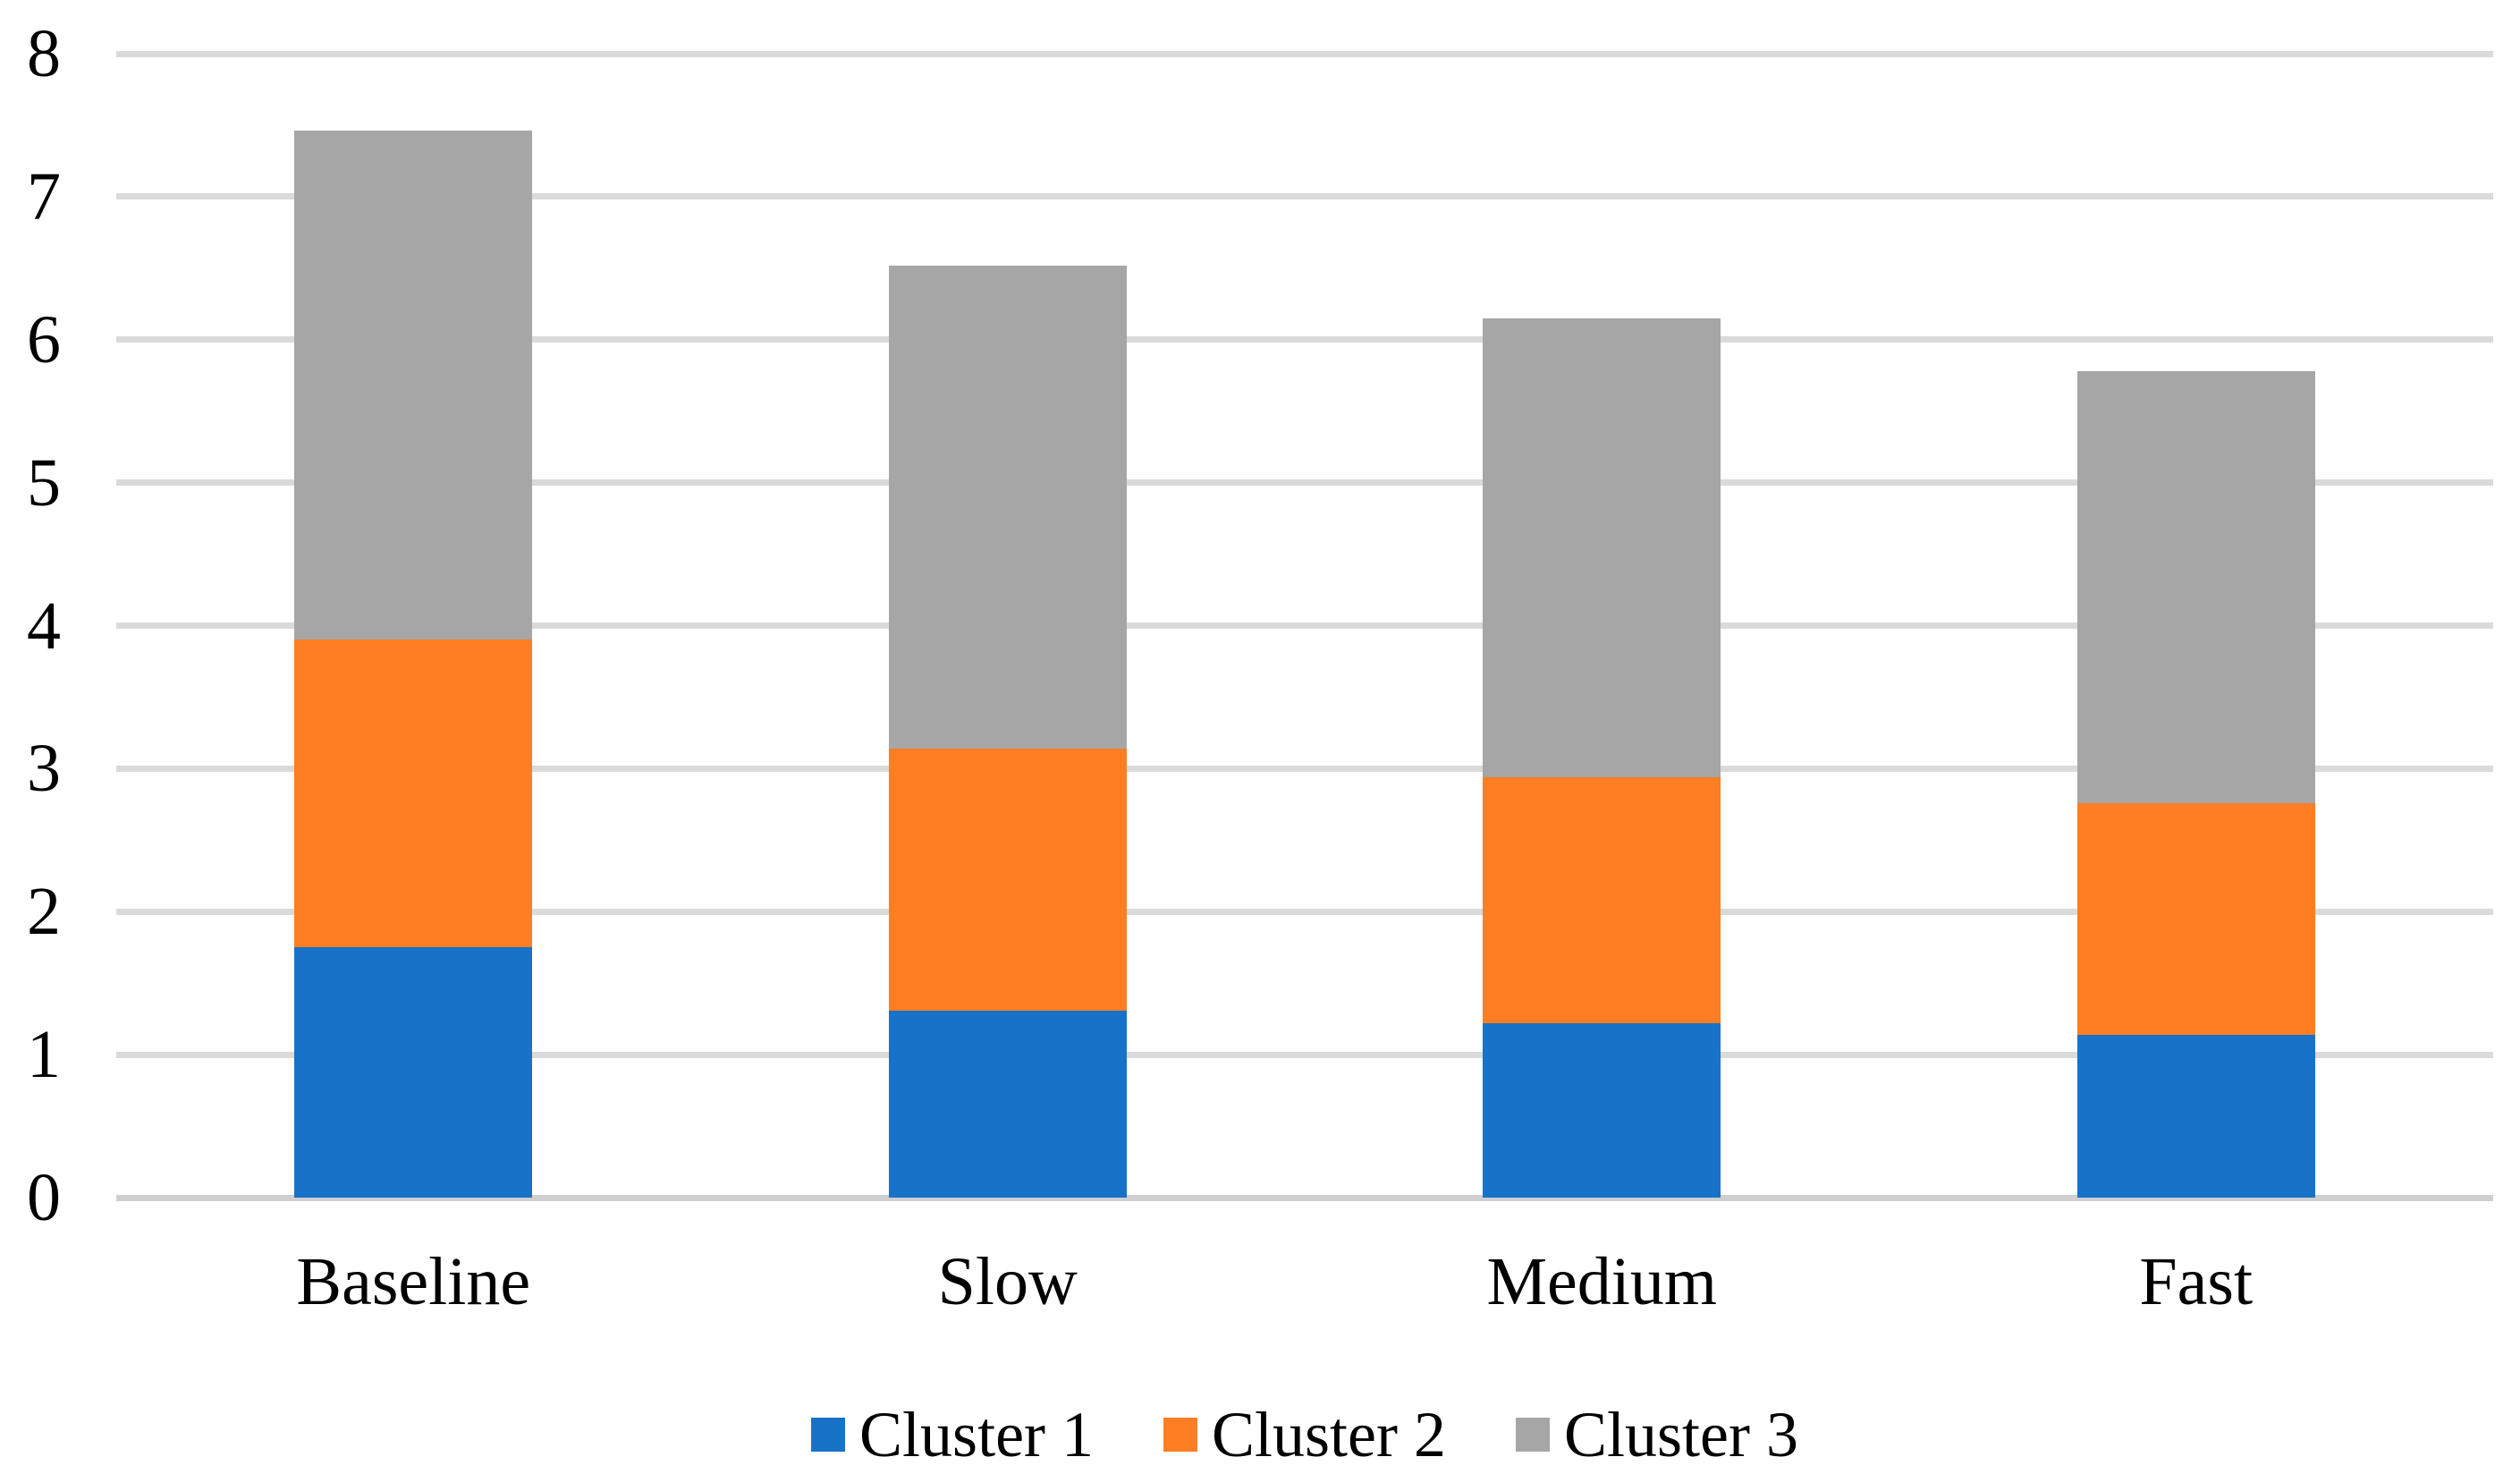 The image size is (2520, 1474). I want to click on x-axis-line, so click(1304, 1197).